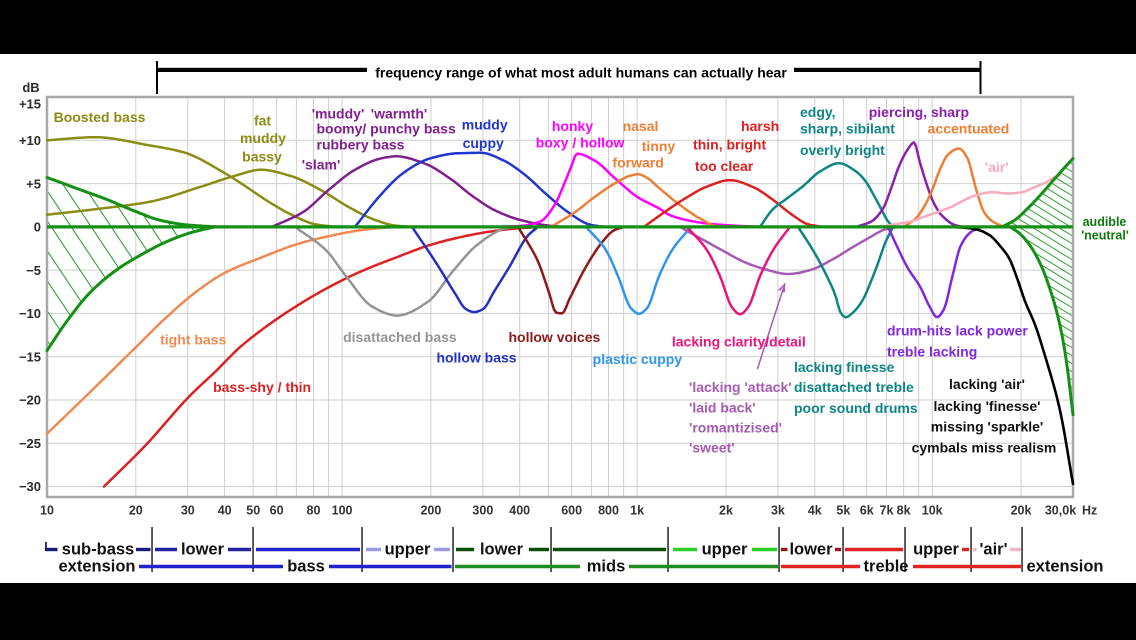 This screenshot has width=1136, height=640. I want to click on svg-text: harsh, so click(760, 126).